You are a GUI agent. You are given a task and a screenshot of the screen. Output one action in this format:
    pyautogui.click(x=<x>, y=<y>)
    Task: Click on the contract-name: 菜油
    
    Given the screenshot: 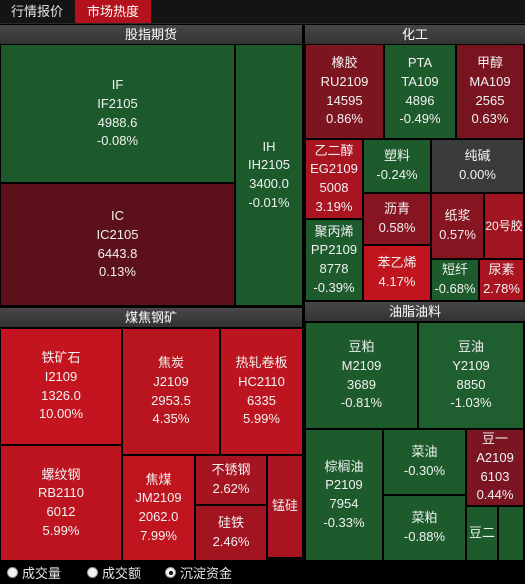 What is the action you would take?
    pyautogui.click(x=424, y=452)
    